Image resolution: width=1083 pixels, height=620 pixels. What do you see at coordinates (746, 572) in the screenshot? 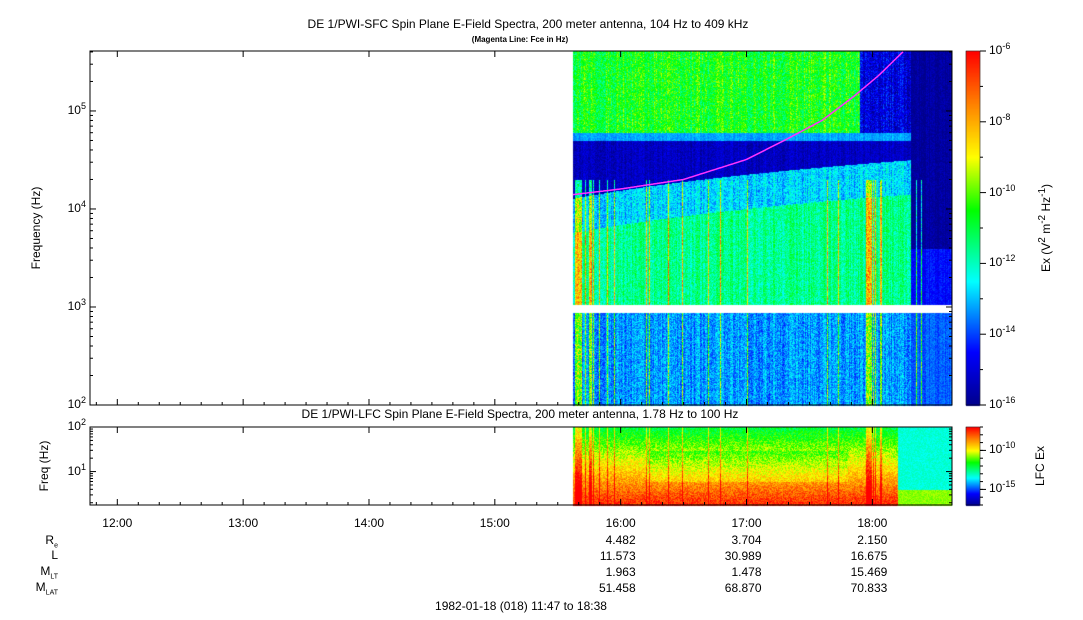
I see `ephem-mlt-1: 1.478` at bounding box center [746, 572].